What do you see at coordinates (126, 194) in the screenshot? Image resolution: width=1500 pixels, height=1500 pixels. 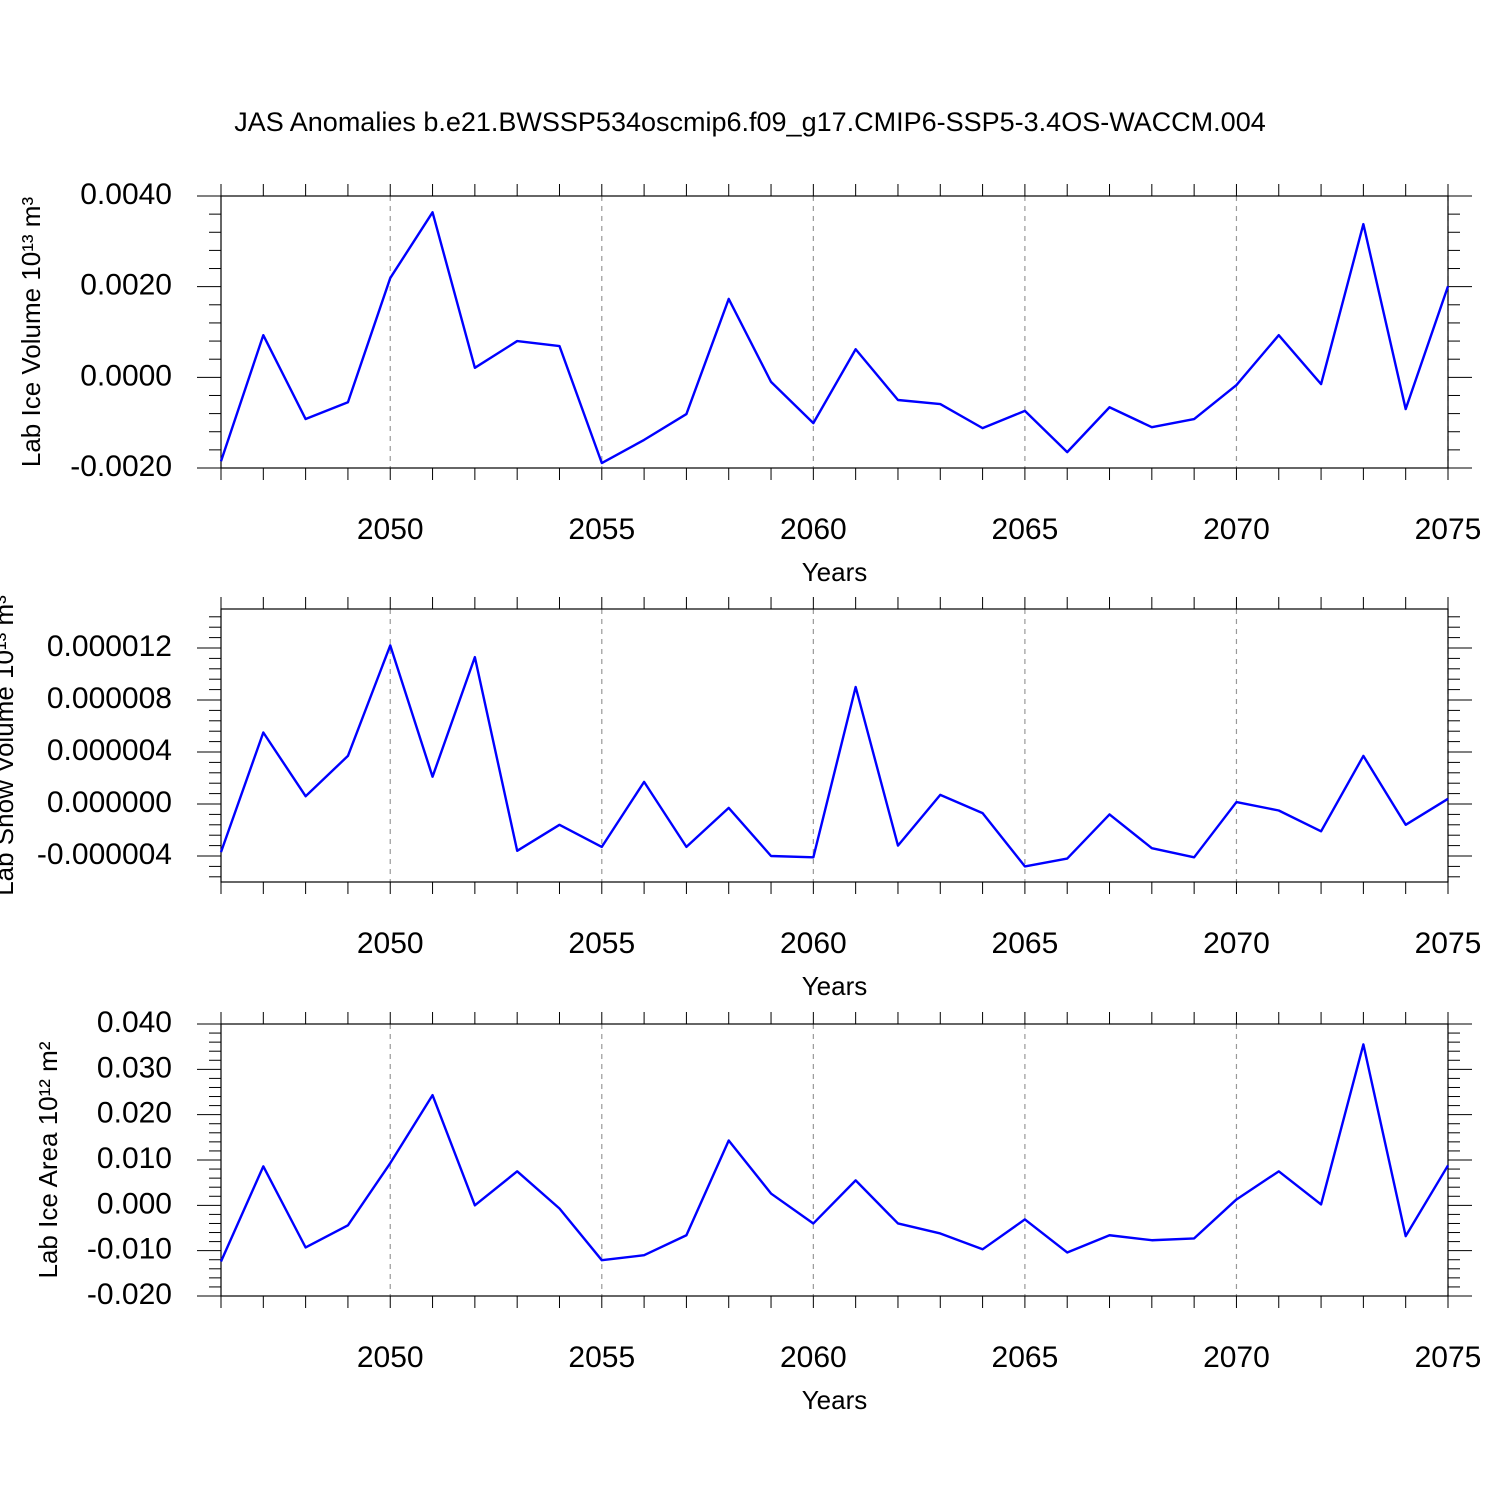 I see `y-tick-label: 0.0040` at bounding box center [126, 194].